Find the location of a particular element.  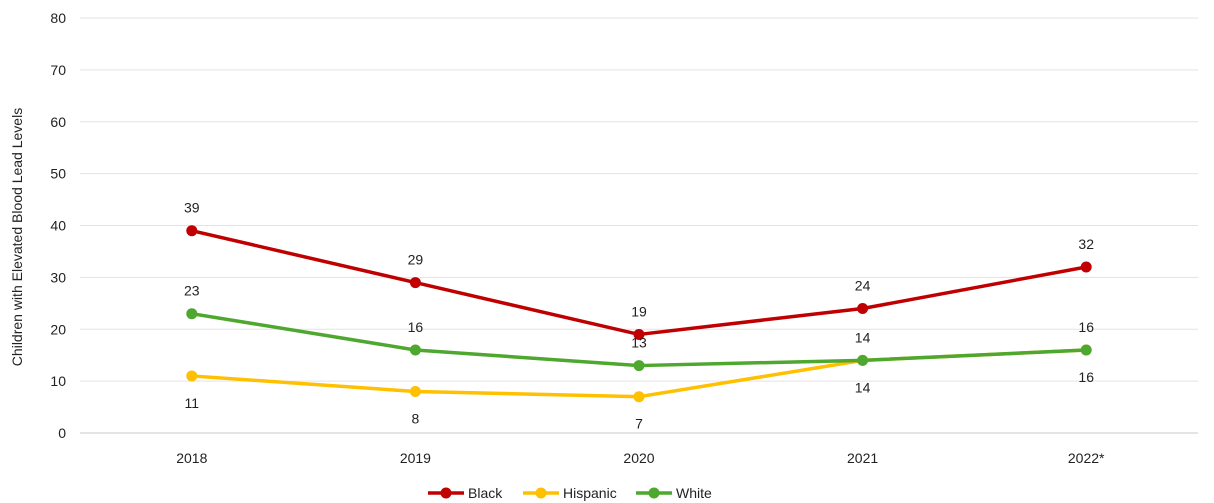

data-label-white: 13 is located at coordinates (639, 343).